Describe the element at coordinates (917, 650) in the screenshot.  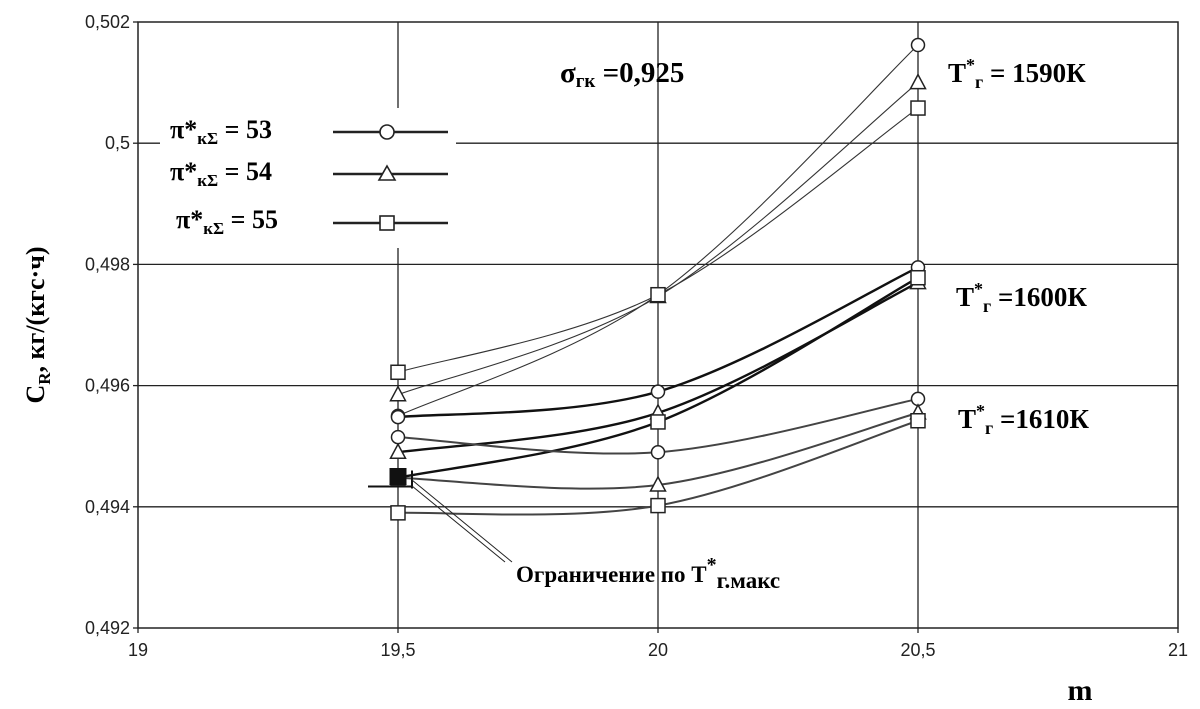
I see `x-tick-label: 20,5` at that location.